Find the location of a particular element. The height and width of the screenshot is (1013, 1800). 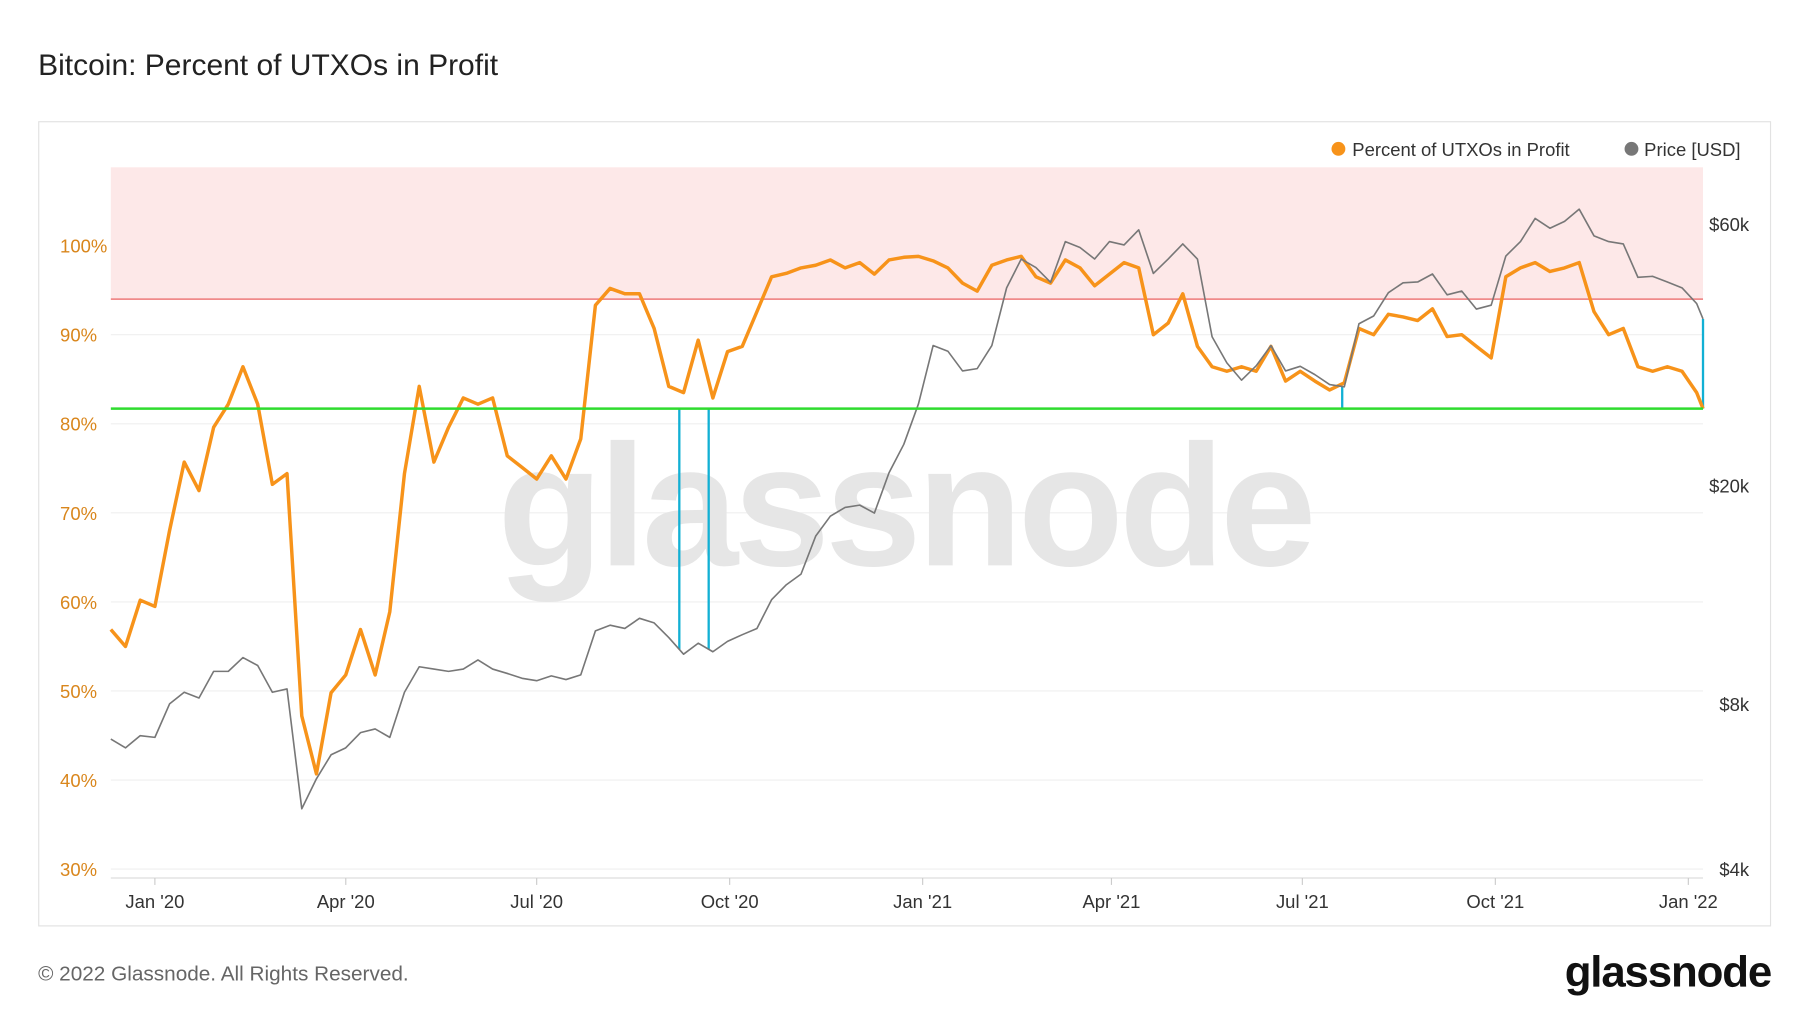

legend-swatch-percent is located at coordinates (1338, 148).